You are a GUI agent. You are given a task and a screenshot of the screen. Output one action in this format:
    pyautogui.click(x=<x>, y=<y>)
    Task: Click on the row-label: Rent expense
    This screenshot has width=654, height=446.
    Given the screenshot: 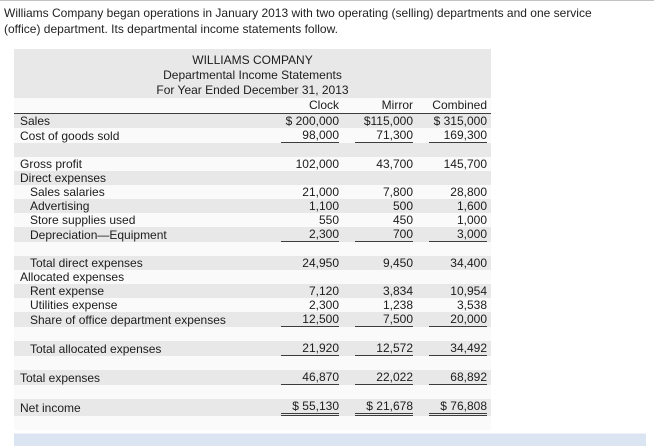 What is the action you would take?
    pyautogui.click(x=67, y=291)
    